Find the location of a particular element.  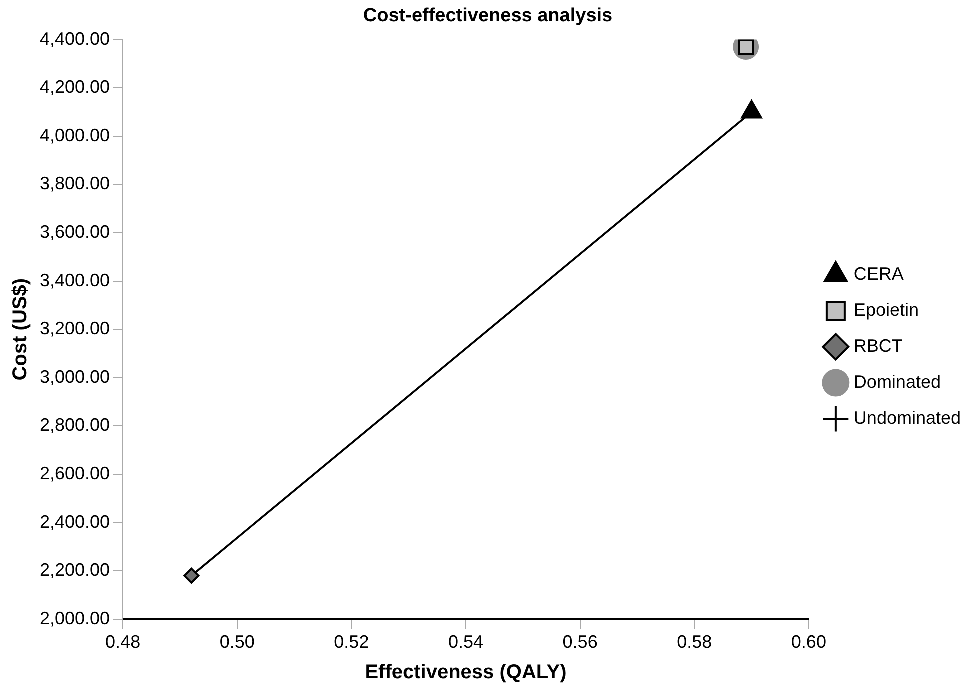

y-tick-label: 3,400.00 is located at coordinates (75, 280).